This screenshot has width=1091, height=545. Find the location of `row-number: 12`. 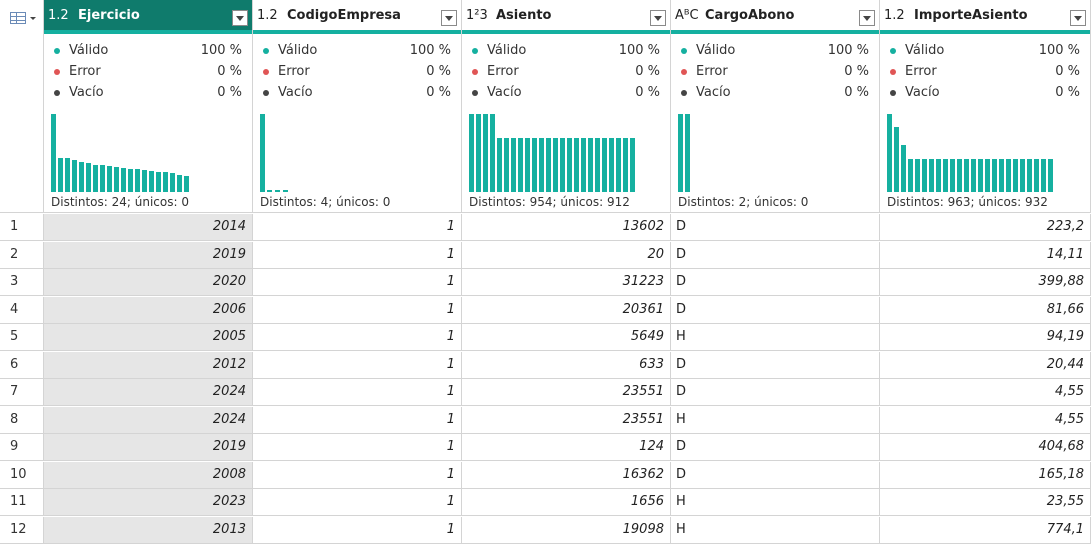

row-number: 12 is located at coordinates (22, 529).